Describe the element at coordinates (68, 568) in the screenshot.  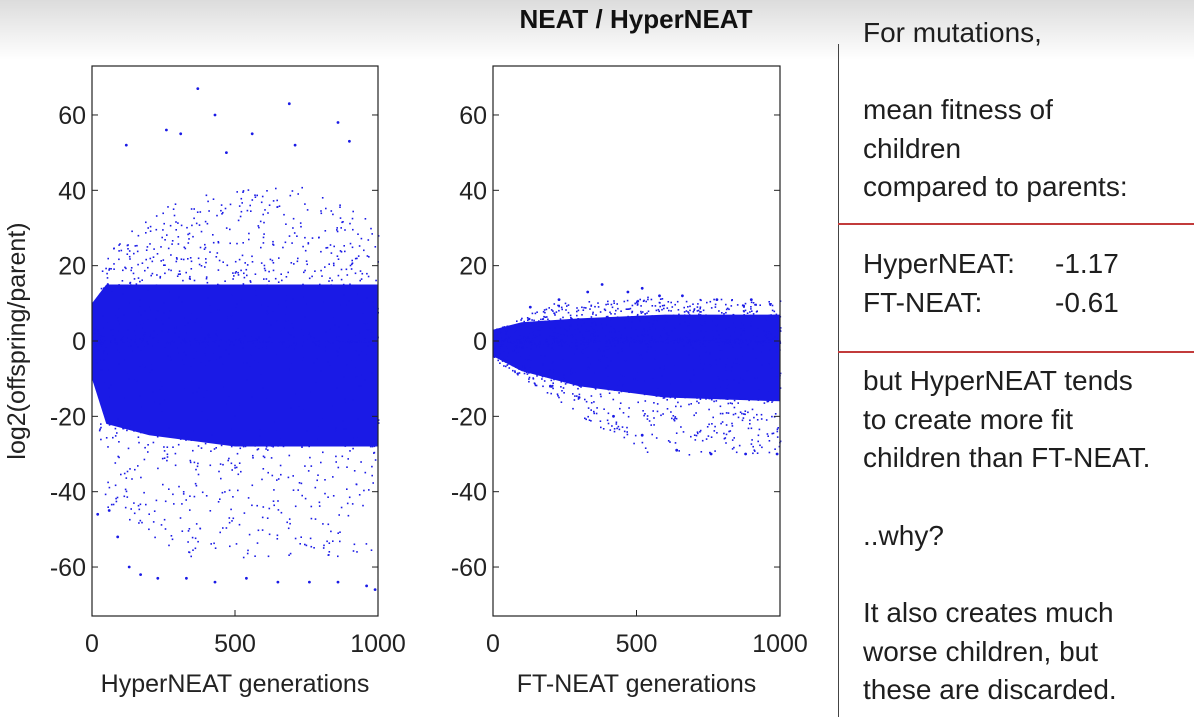
I see `y-tick-label: -60` at that location.